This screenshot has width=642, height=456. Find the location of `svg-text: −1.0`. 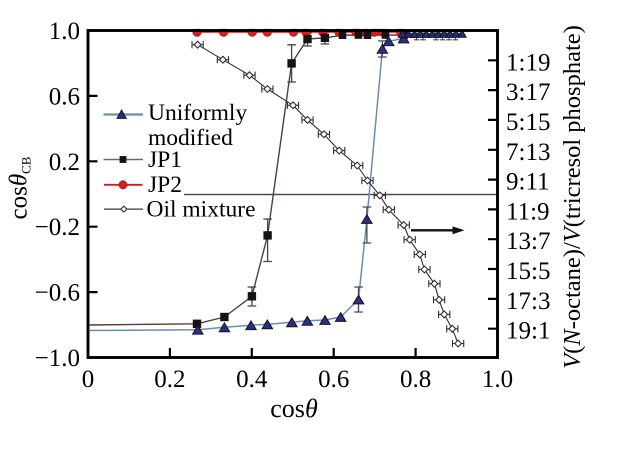

svg-text: −1.0 is located at coordinates (57, 358).